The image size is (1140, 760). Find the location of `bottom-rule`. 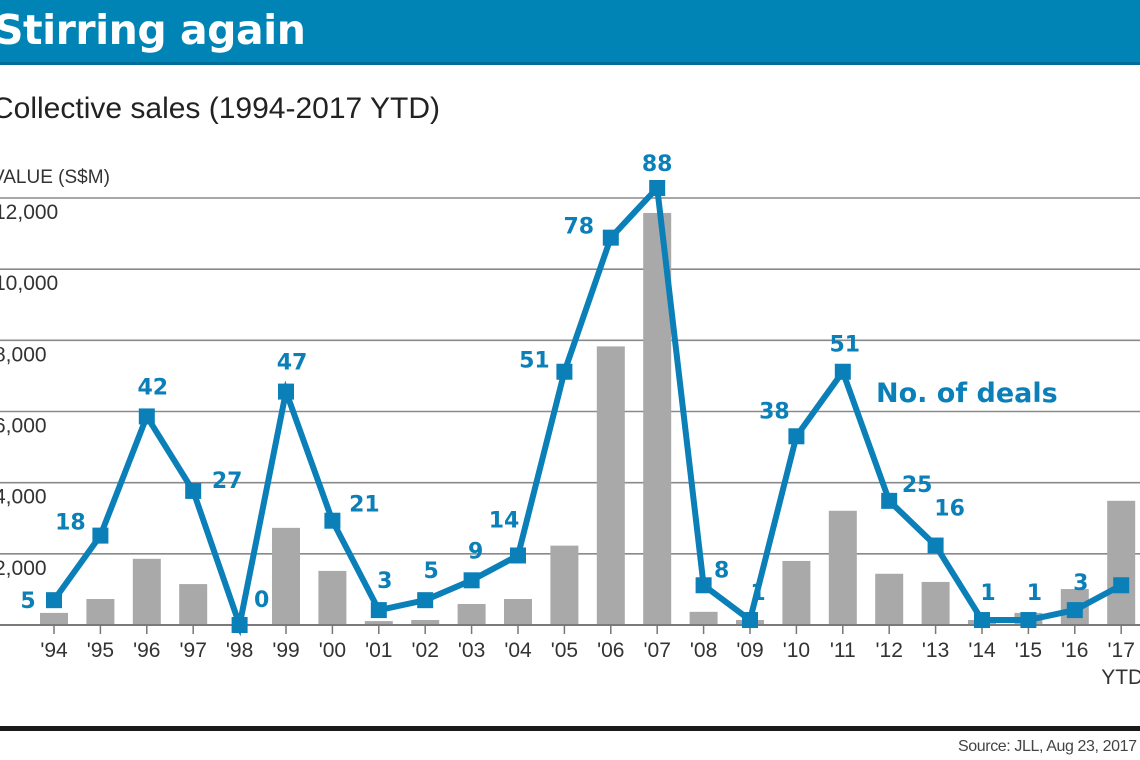

bottom-rule is located at coordinates (570, 728).